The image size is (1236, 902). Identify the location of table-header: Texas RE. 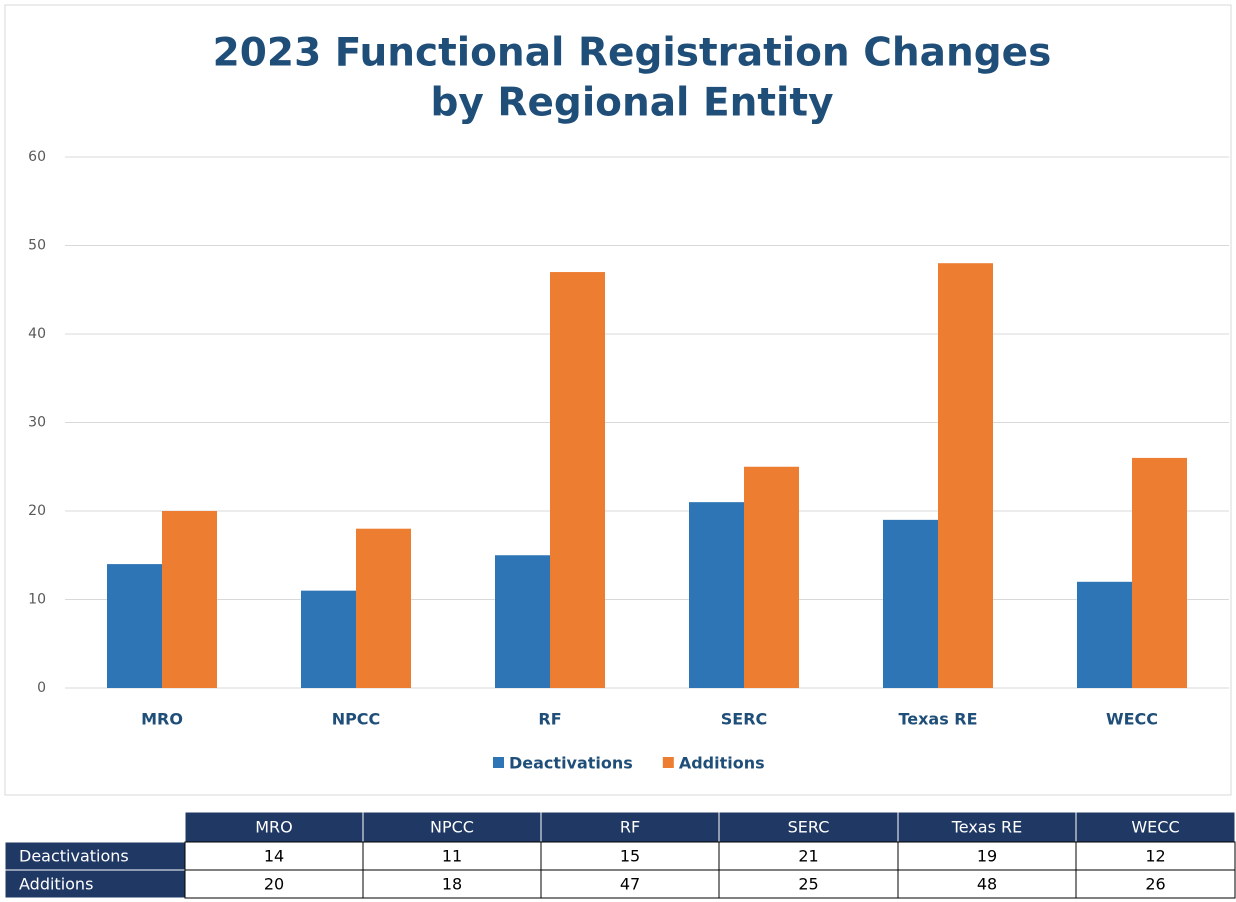
(987, 827).